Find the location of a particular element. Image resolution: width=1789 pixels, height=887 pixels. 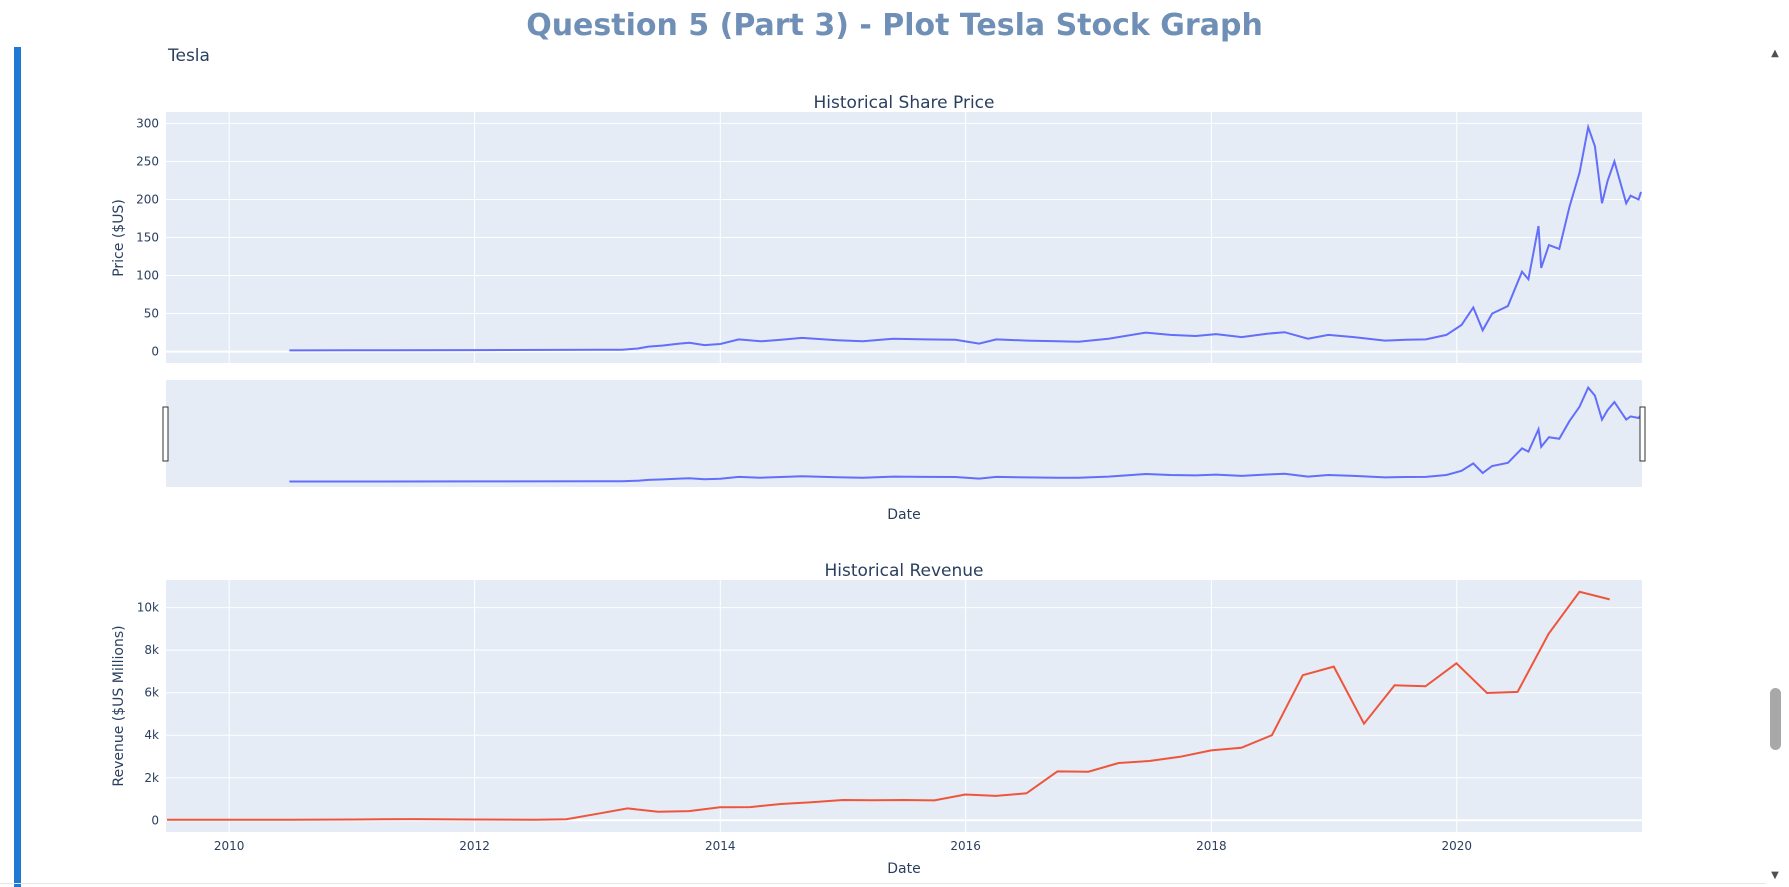

rangeslider-right-handle is located at coordinates (1642, 434).